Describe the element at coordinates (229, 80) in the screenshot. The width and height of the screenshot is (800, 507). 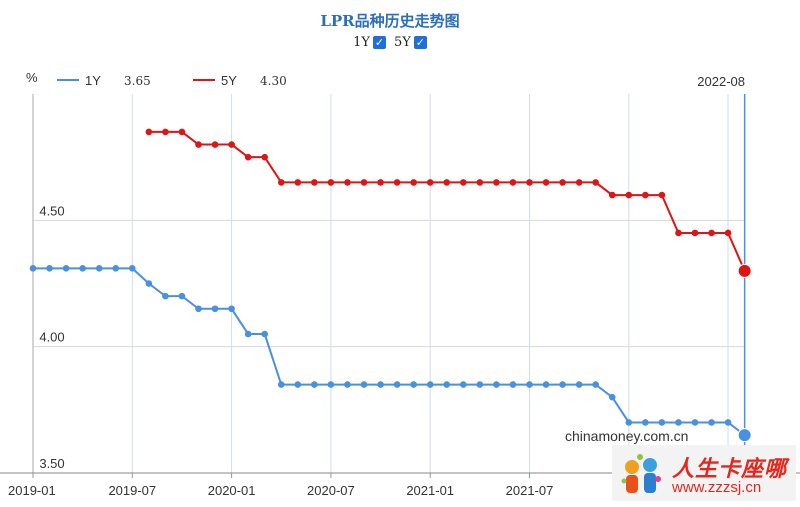
I see `legend-label-5y: 5Y` at that location.